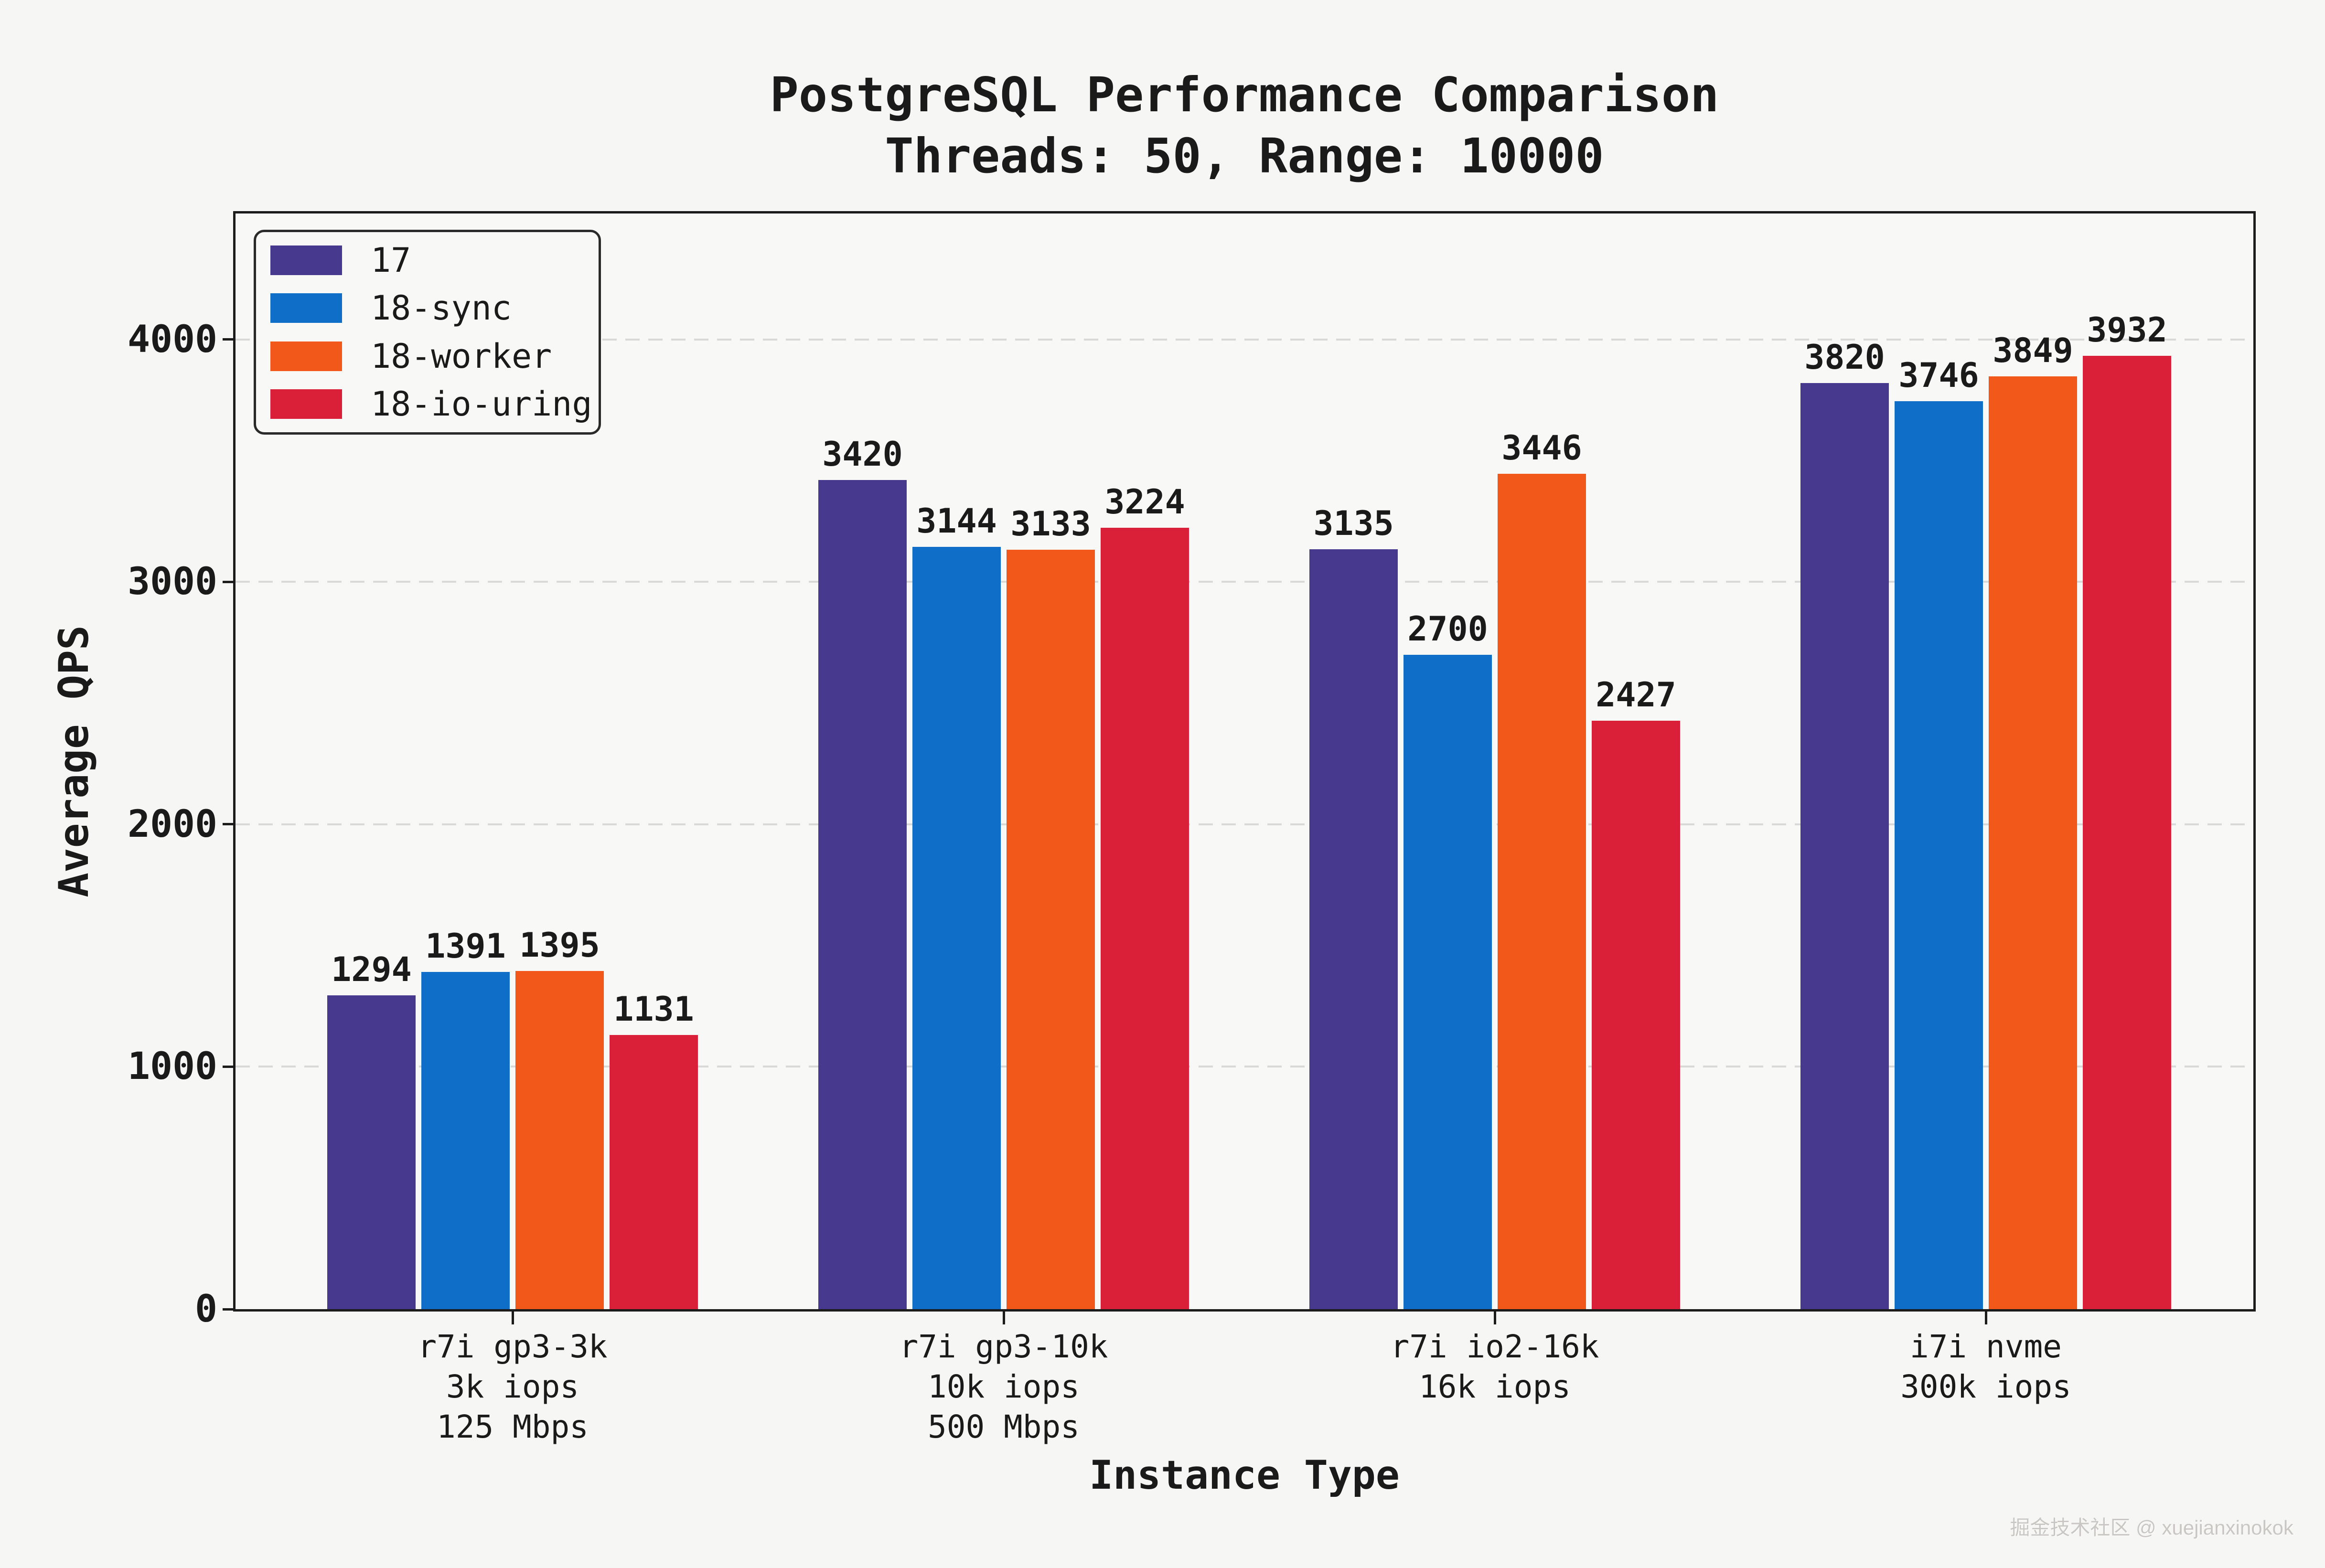 The image size is (2325, 1568). I want to click on bar-value-label: 3746, so click(1938, 375).